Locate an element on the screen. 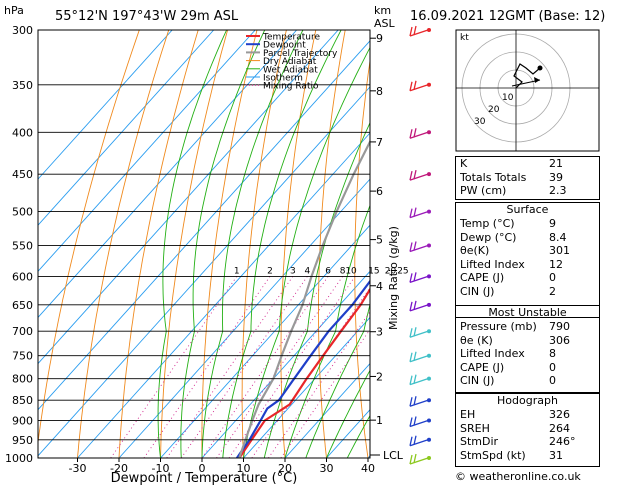 The width and height of the screenshot is (629, 486). table-row: Lifted Index 12 is located at coordinates (527, 265).